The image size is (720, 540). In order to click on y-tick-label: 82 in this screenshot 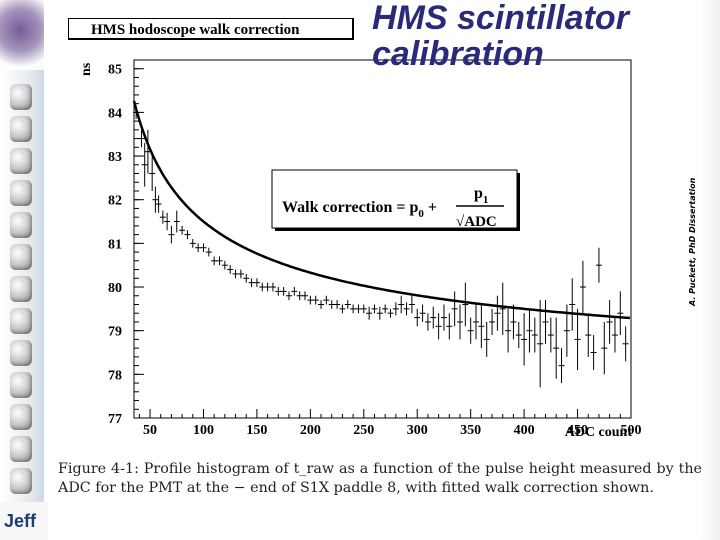, I will do `click(115, 201)`.